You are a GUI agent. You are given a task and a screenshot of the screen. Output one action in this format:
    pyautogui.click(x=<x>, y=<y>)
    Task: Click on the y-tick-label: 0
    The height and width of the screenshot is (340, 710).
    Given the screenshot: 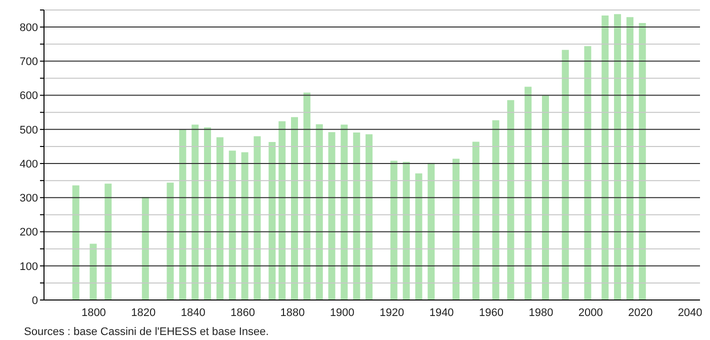 What is the action you would take?
    pyautogui.click(x=35, y=300)
    